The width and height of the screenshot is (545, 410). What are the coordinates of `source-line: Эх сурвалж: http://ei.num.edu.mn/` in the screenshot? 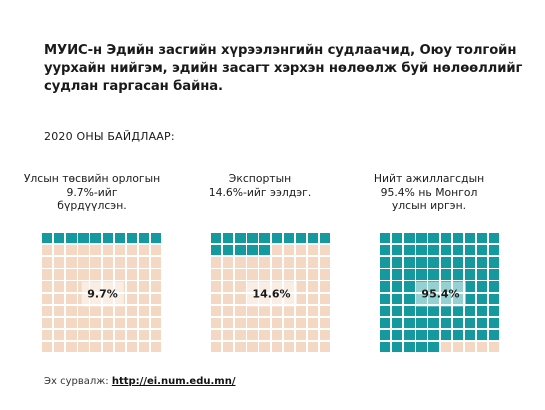 It's located at (140, 381).